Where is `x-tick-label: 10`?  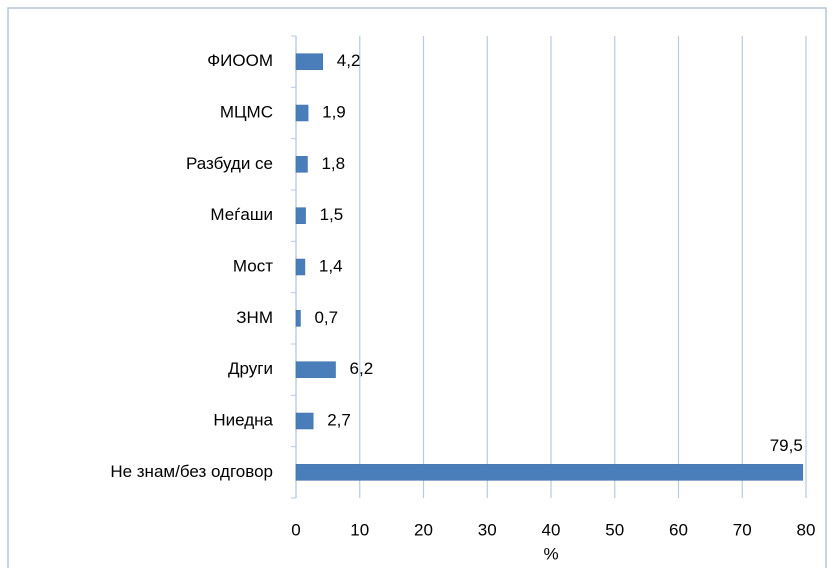
x-tick-label: 10 is located at coordinates (359, 529).